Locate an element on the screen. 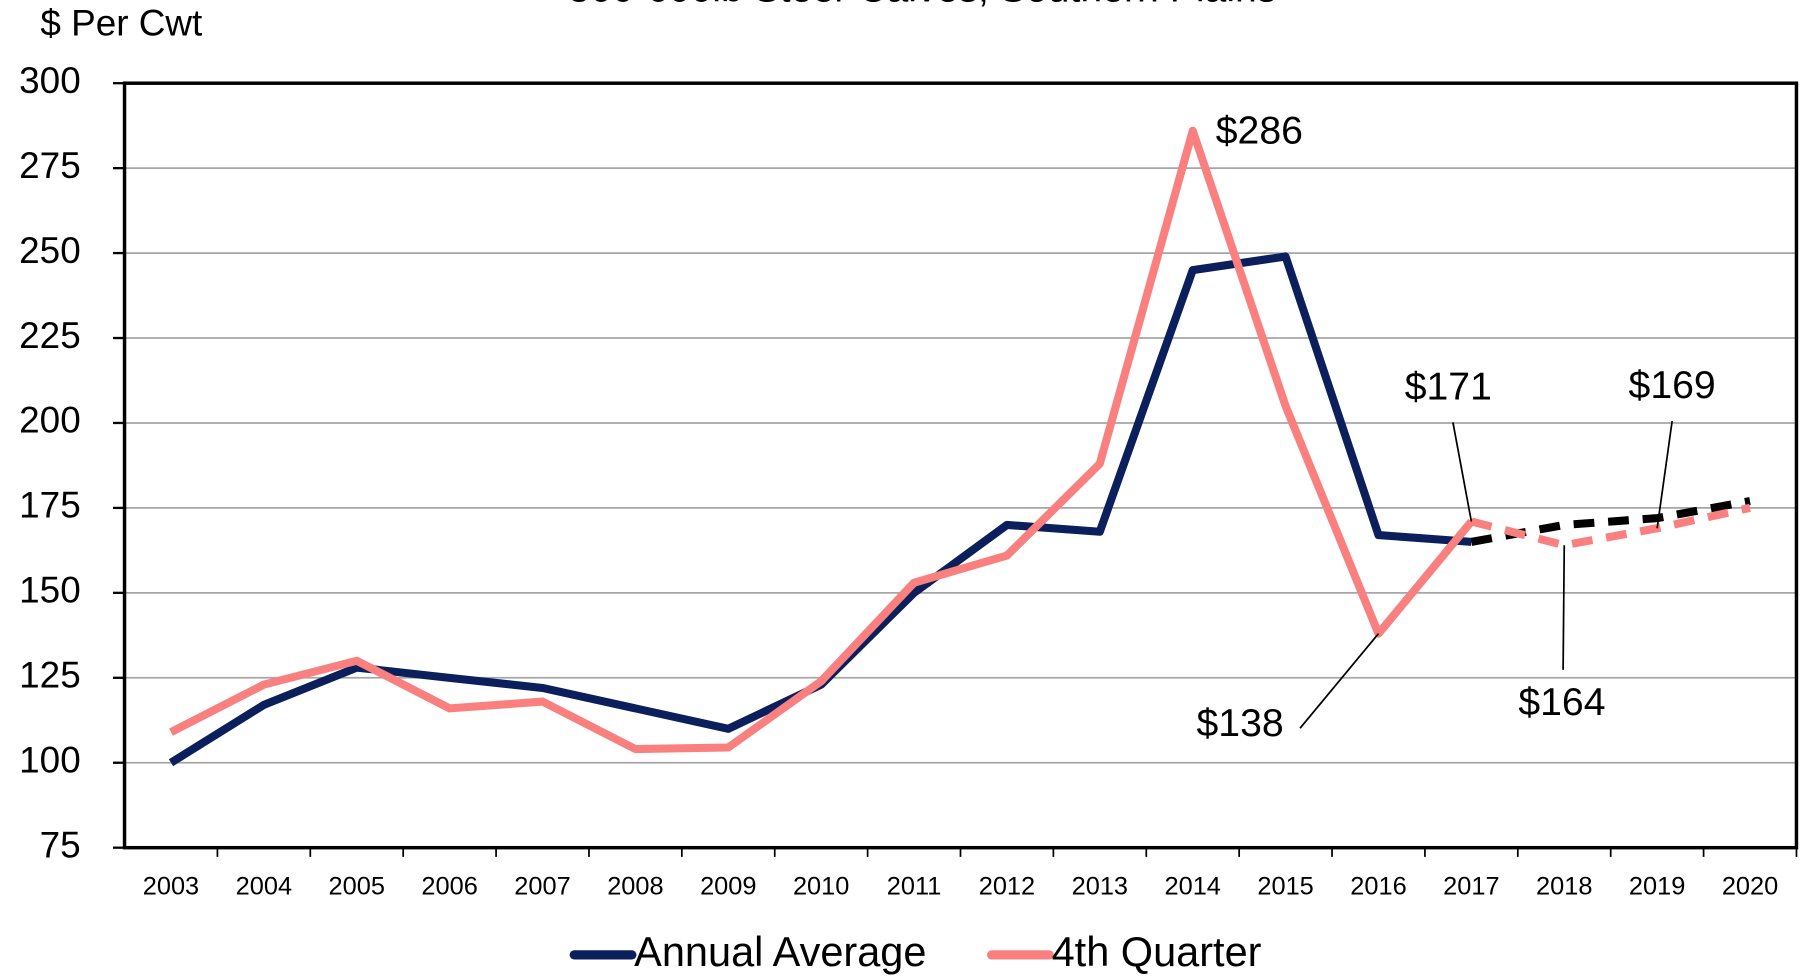 Image resolution: width=1808 pixels, height=977 pixels. x-tick-label: 2020 is located at coordinates (1750, 887).